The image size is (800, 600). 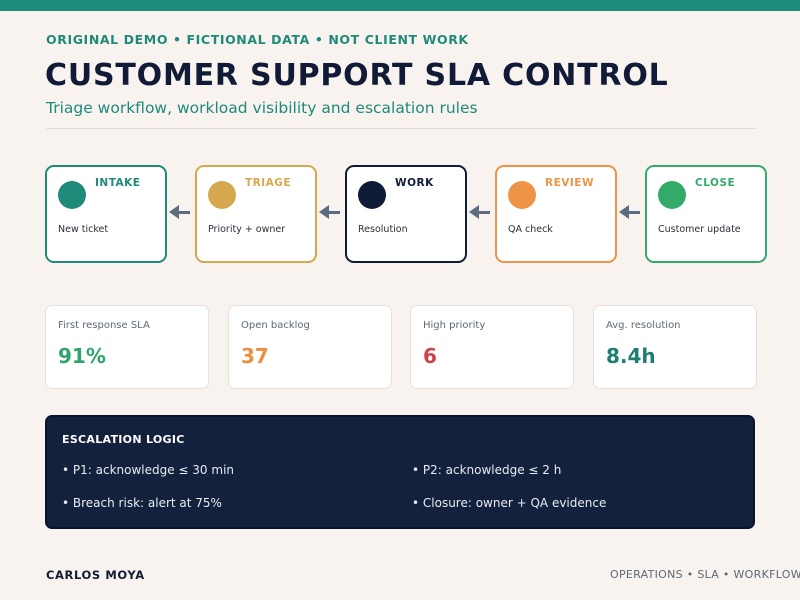 What do you see at coordinates (672, 195) in the screenshot?
I see `step-dot-close` at bounding box center [672, 195].